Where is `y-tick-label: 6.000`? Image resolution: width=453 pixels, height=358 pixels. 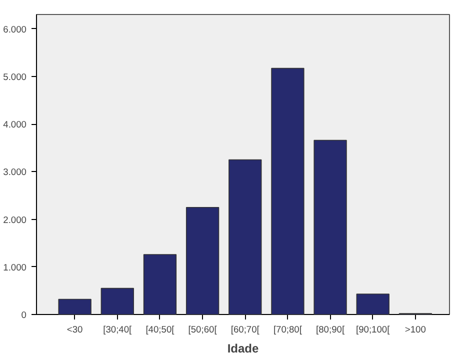
y-tick-label: 6.000 is located at coordinates (14, 29).